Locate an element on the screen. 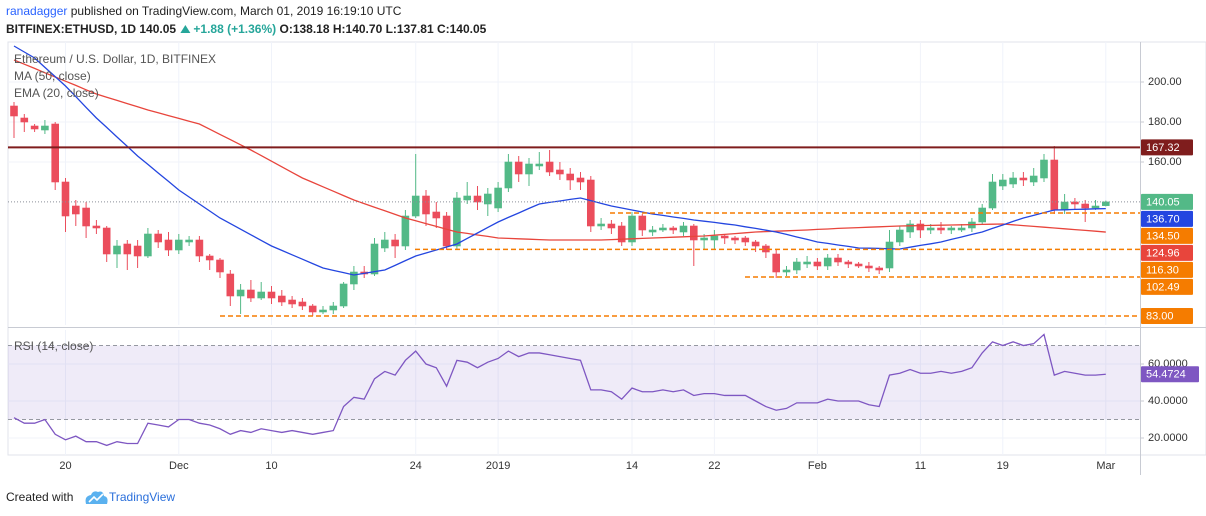 The width and height of the screenshot is (1206, 516). y-tick-label: 180.00 is located at coordinates (1165, 122).